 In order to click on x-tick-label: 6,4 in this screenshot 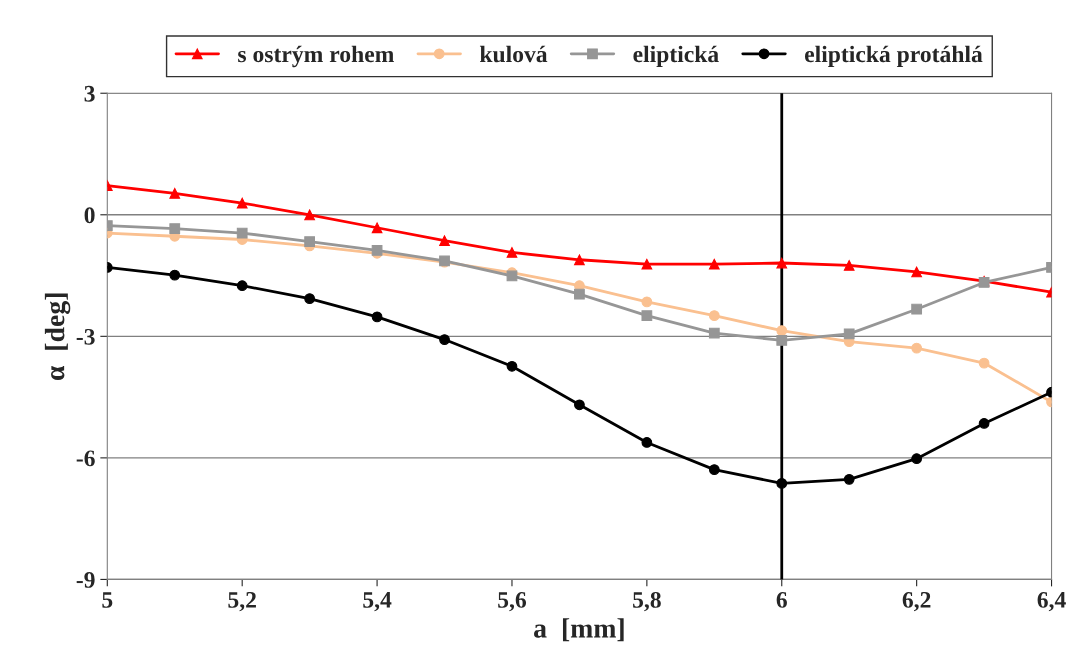, I will do `click(1051, 601)`.